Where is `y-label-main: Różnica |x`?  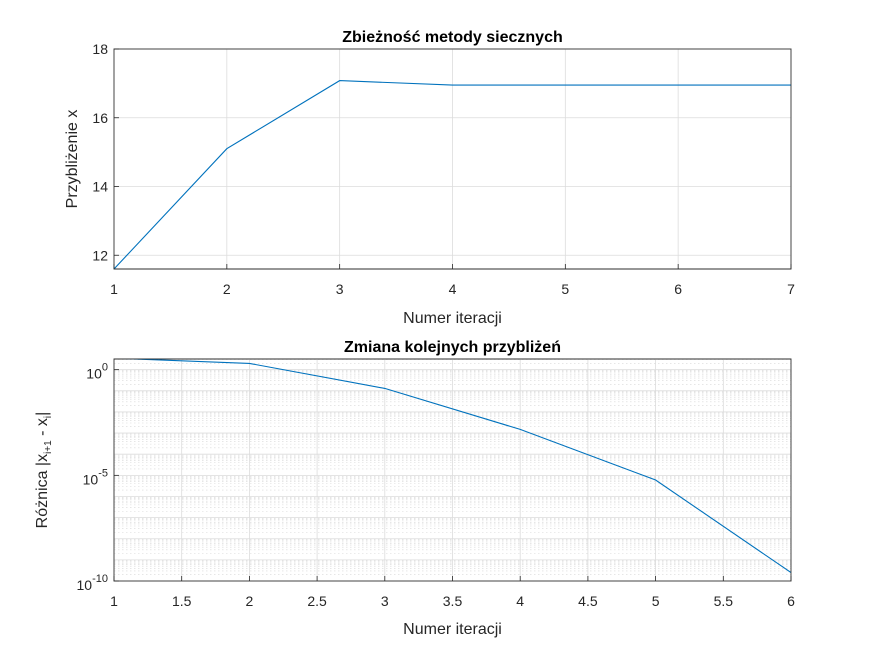
y-label-main: Różnica |x is located at coordinates (42, 491).